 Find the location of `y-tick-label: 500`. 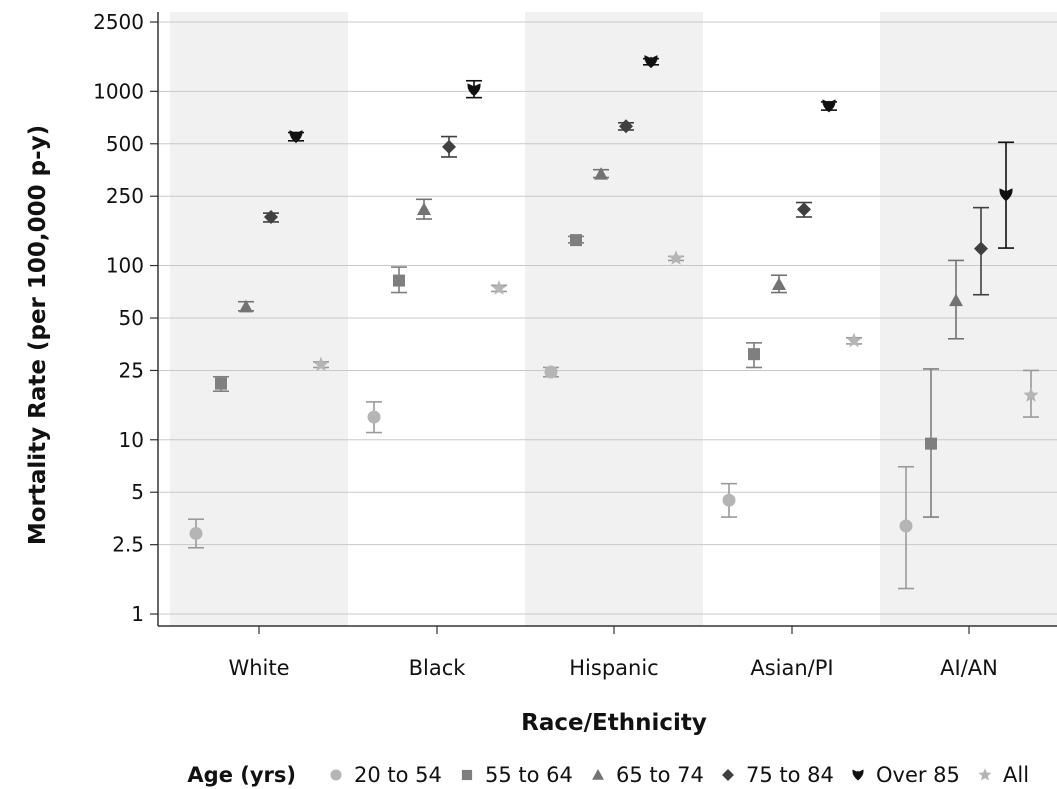

y-tick-label: 500 is located at coordinates (125, 144).